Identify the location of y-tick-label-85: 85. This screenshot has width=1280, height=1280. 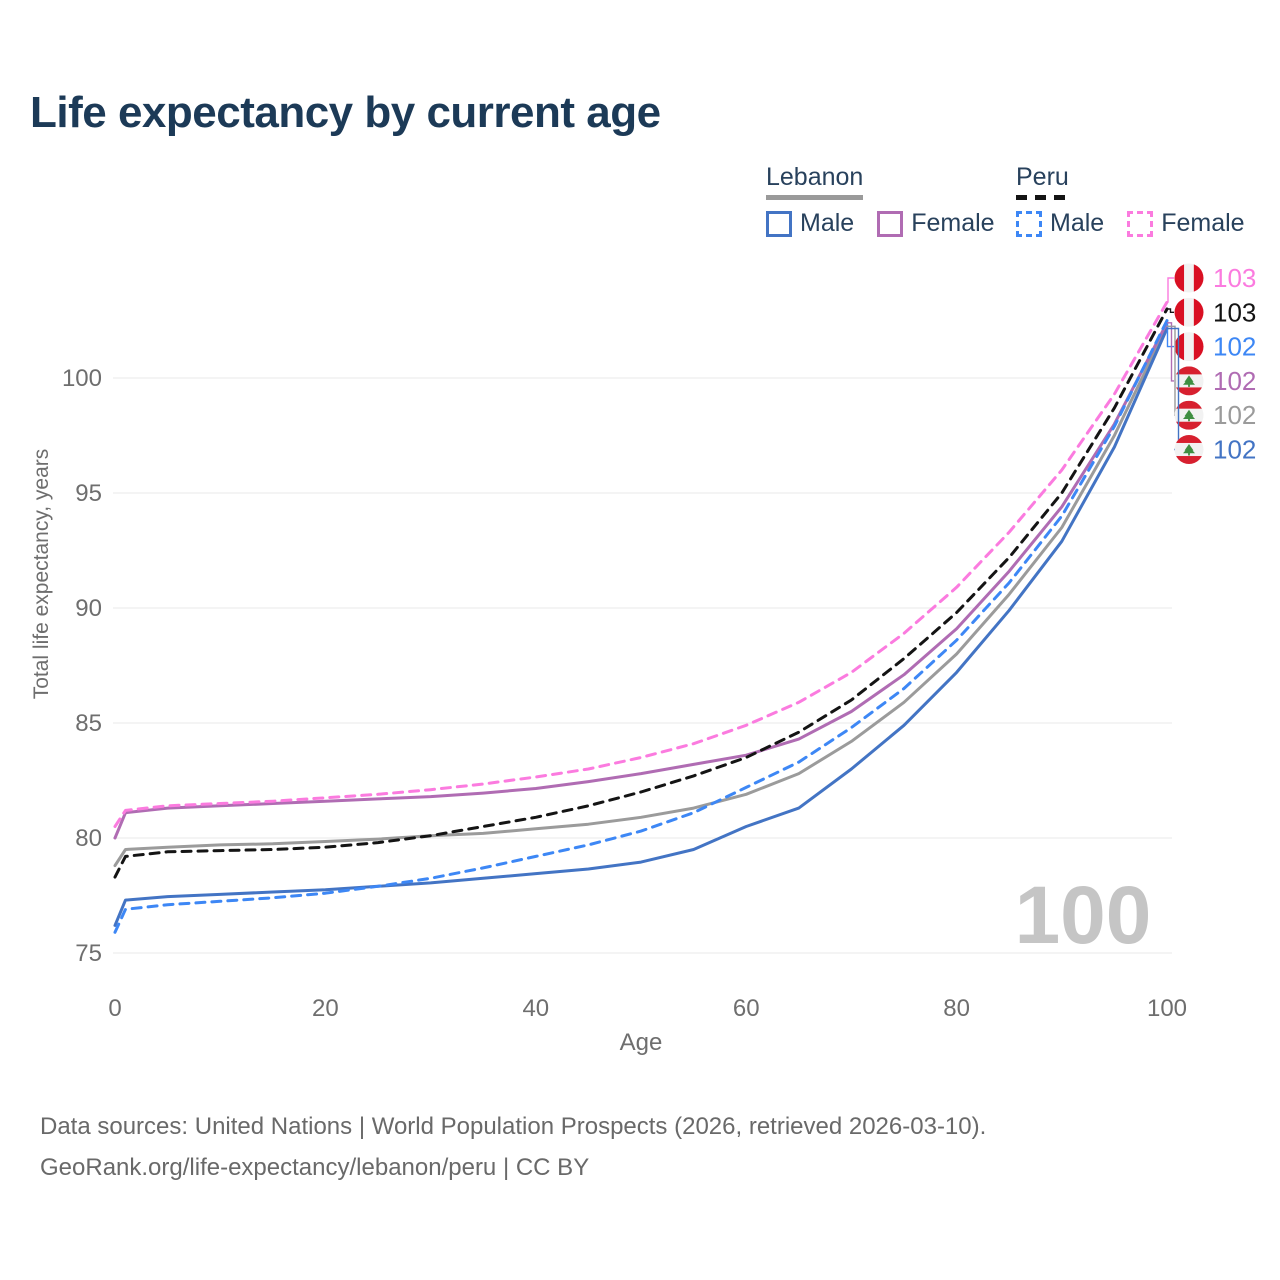
(88, 723).